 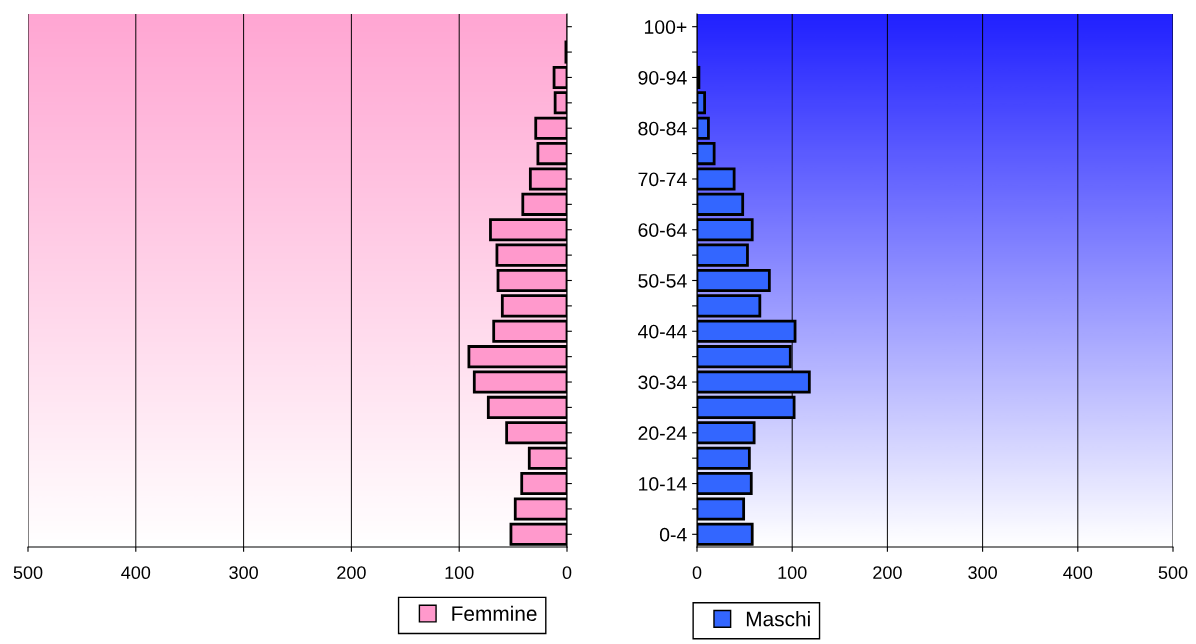 I want to click on y-tick-label: 50-54, so click(x=662, y=280).